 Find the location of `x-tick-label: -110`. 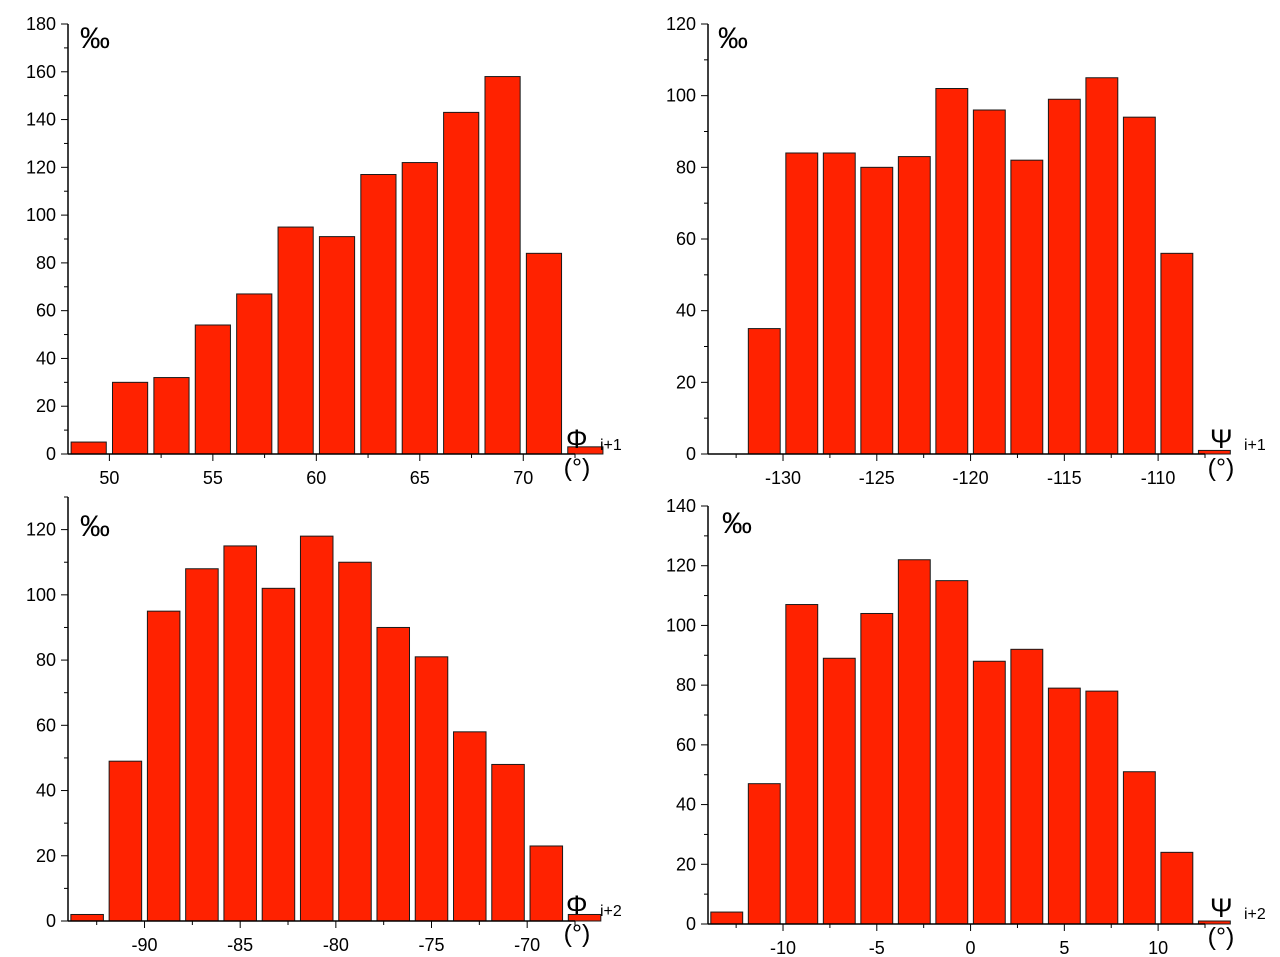

x-tick-label: -110 is located at coordinates (1158, 478).